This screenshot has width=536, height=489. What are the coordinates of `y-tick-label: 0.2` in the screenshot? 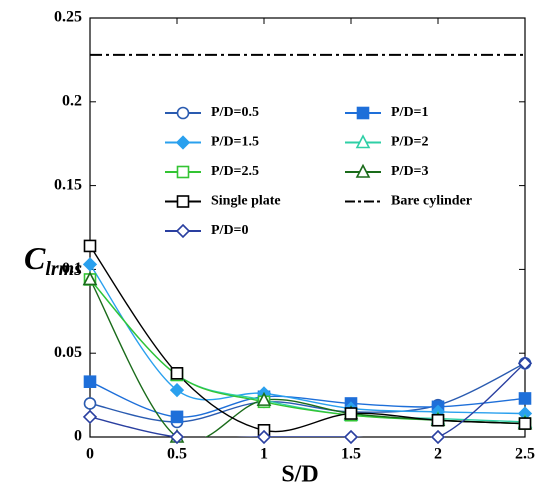 It's located at (72, 100).